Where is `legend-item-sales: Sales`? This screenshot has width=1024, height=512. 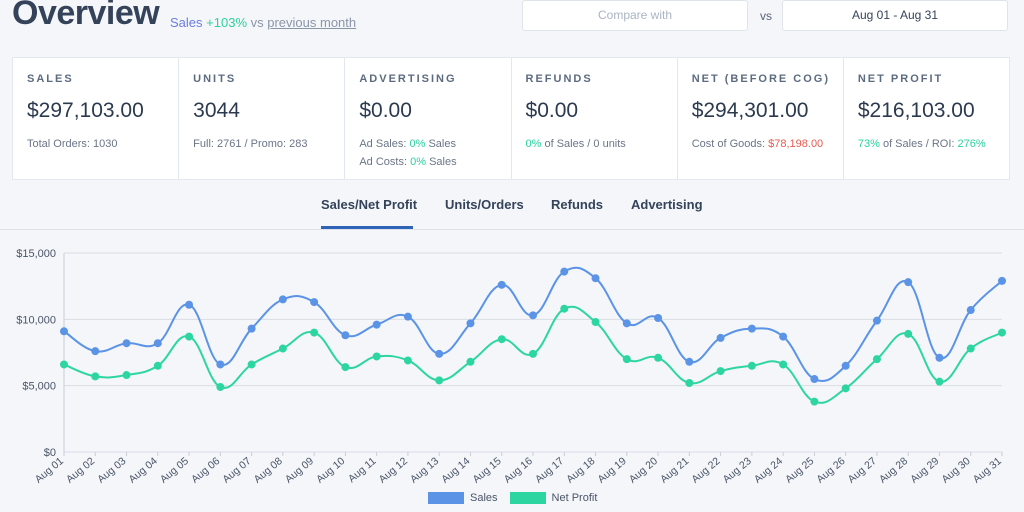
legend-item-sales: Sales is located at coordinates (463, 498).